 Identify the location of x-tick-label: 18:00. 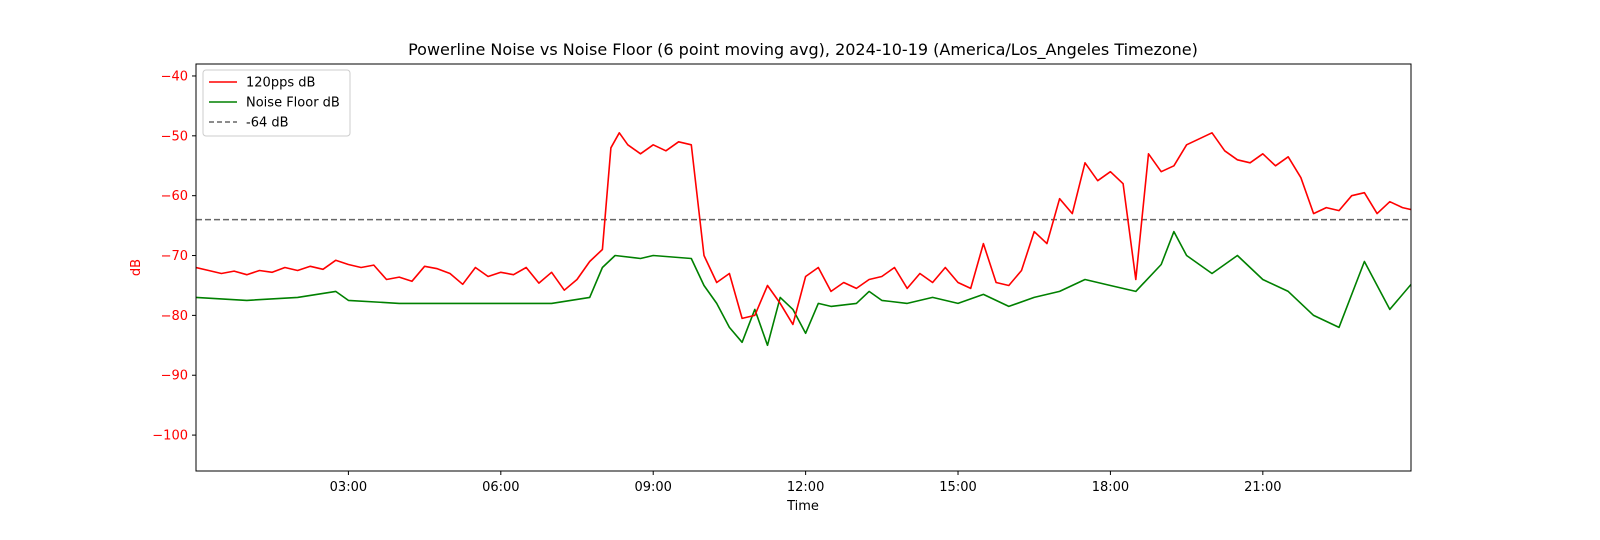
(1110, 487).